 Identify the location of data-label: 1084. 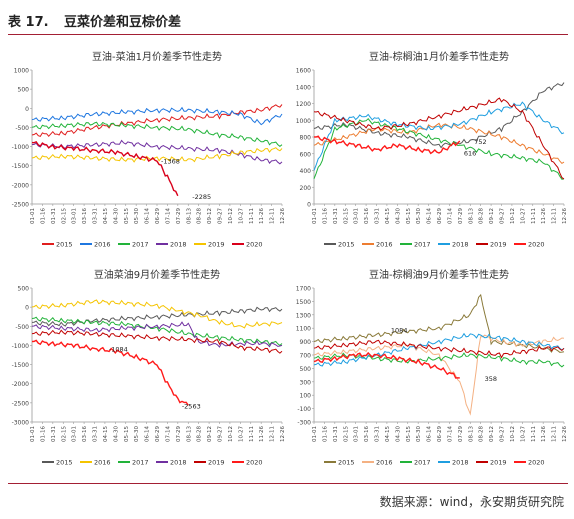
(399, 330).